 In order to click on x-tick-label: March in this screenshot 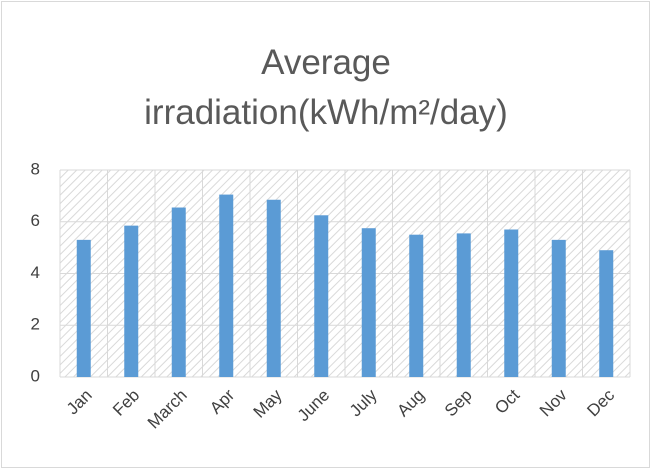, I will do `click(167, 409)`.